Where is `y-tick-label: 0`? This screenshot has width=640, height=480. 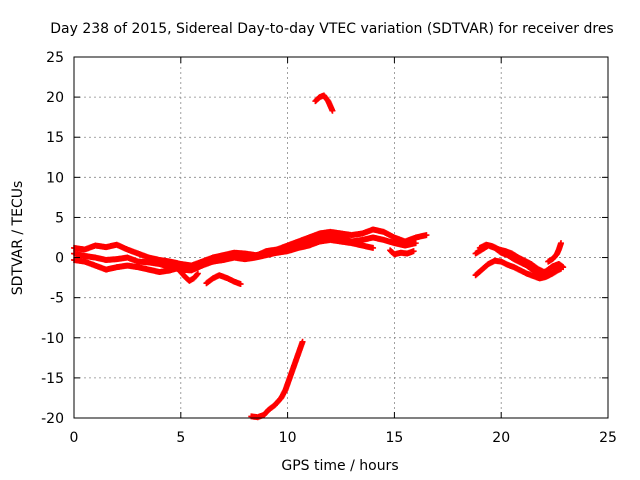 y-tick-label: 0 is located at coordinates (59, 259).